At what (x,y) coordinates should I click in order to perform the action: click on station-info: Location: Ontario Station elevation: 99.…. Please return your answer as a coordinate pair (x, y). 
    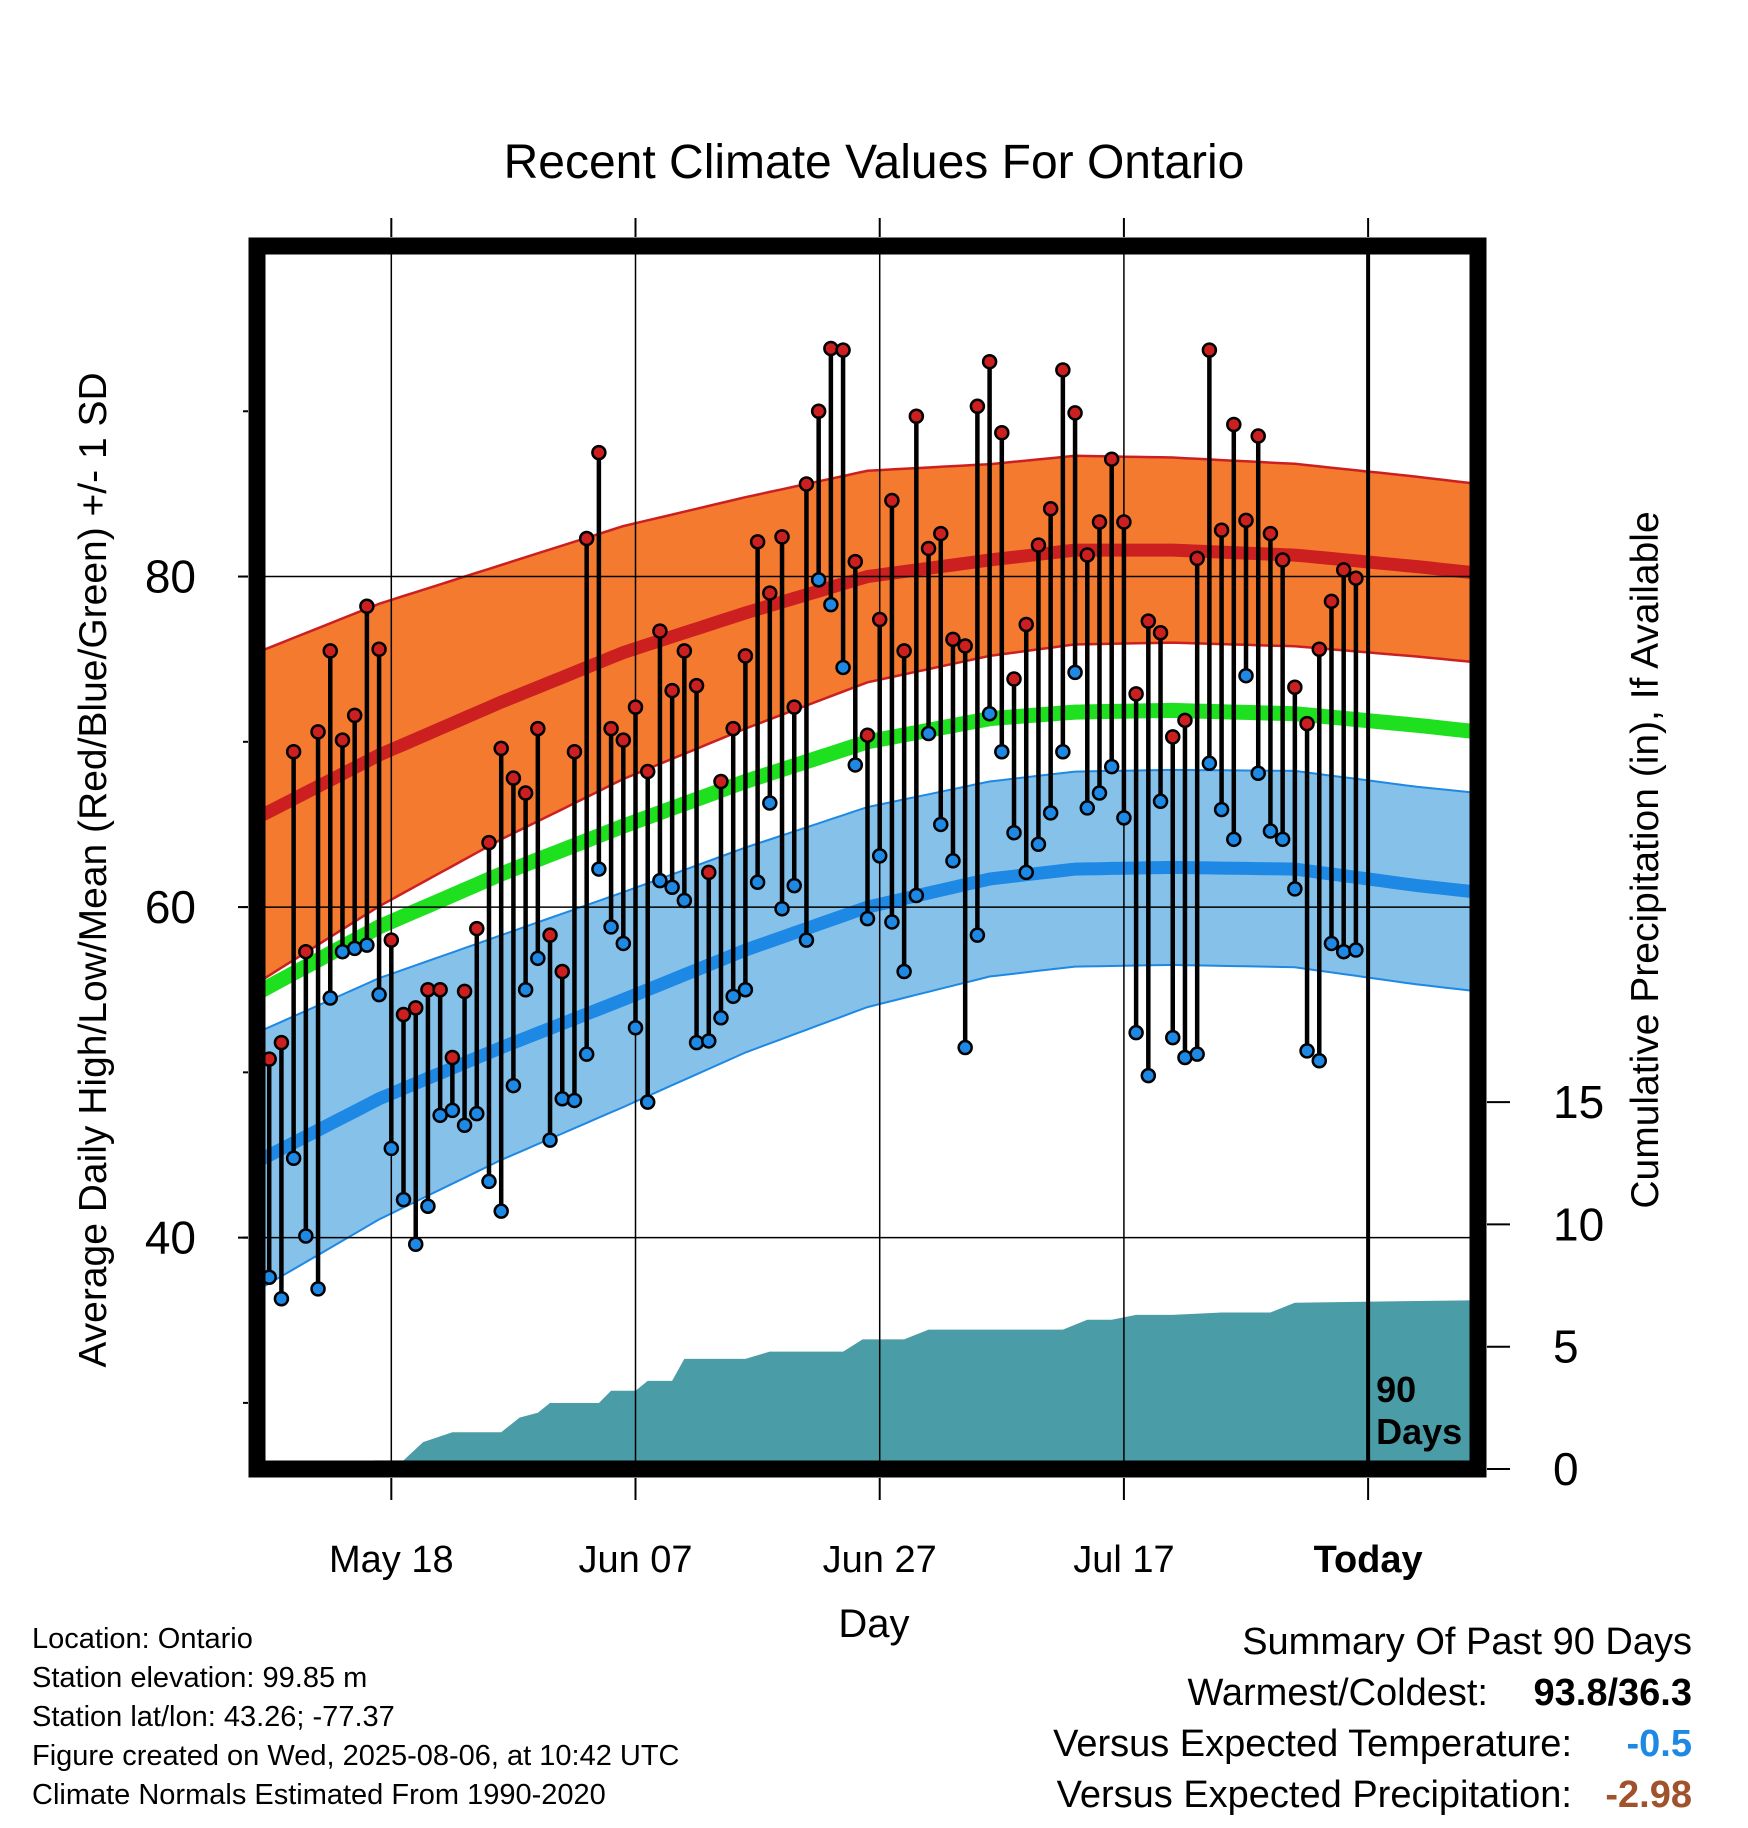
    Looking at the image, I should click on (356, 1717).